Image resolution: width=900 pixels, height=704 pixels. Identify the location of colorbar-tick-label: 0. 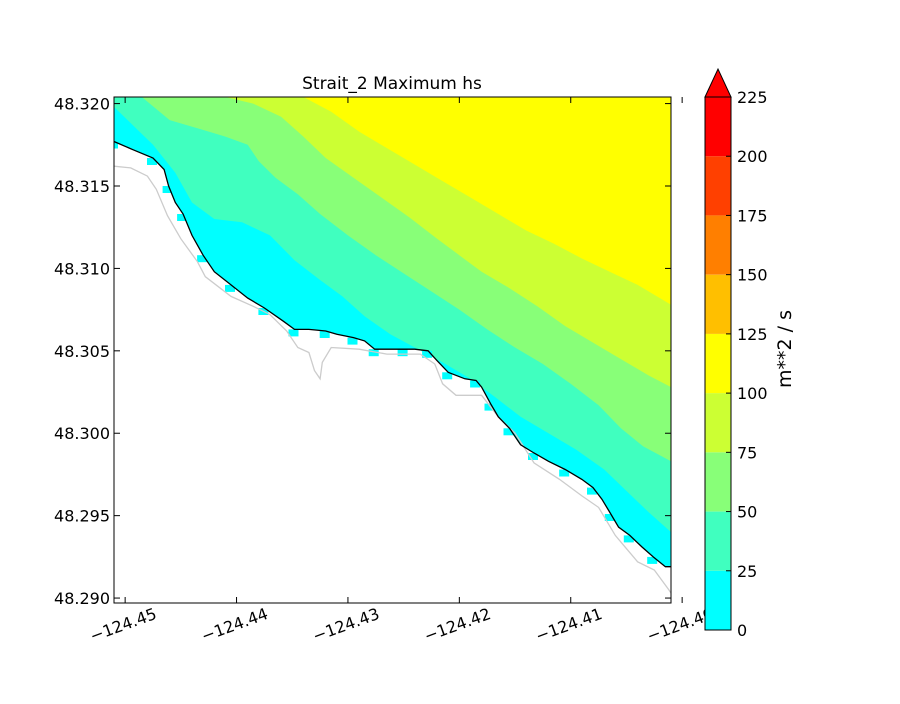
(742, 630).